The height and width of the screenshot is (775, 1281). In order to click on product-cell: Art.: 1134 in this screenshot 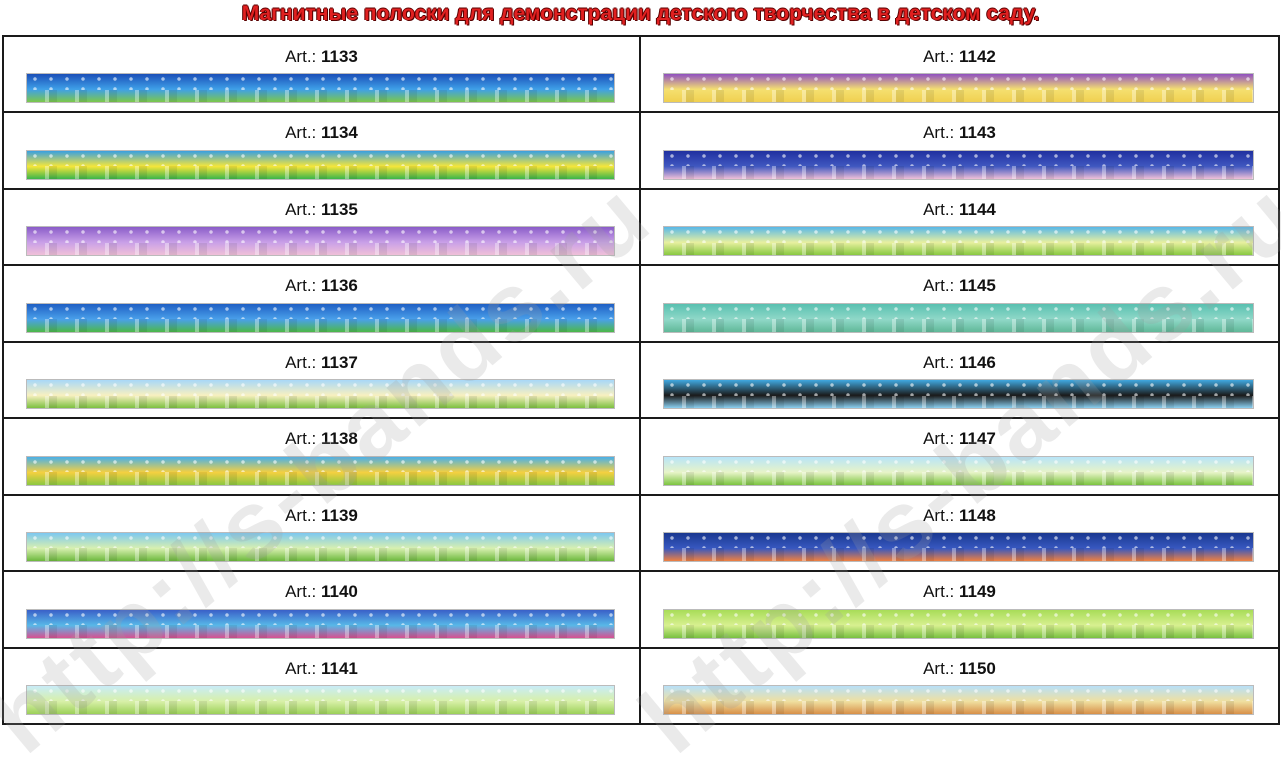, I will do `click(321, 151)`.